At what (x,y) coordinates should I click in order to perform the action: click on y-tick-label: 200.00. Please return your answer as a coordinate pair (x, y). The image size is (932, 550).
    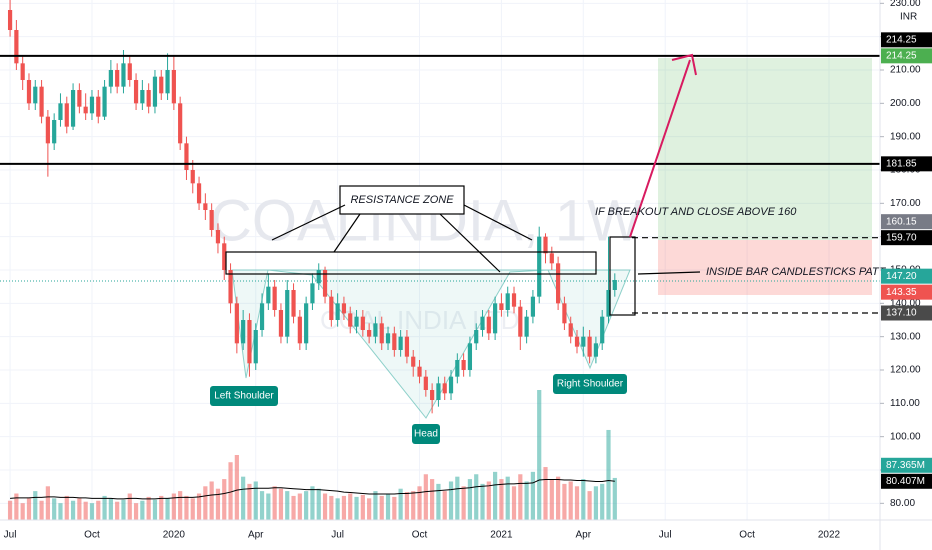
    Looking at the image, I should click on (905, 103).